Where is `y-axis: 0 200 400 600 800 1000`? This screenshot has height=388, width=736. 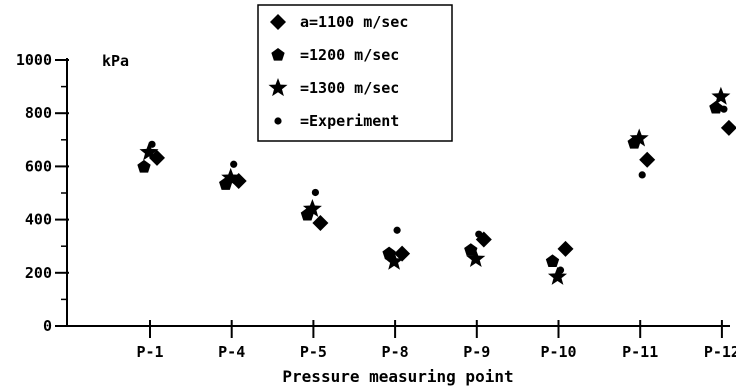 y-axis: 0 200 400 600 800 1000 is located at coordinates (42, 193).